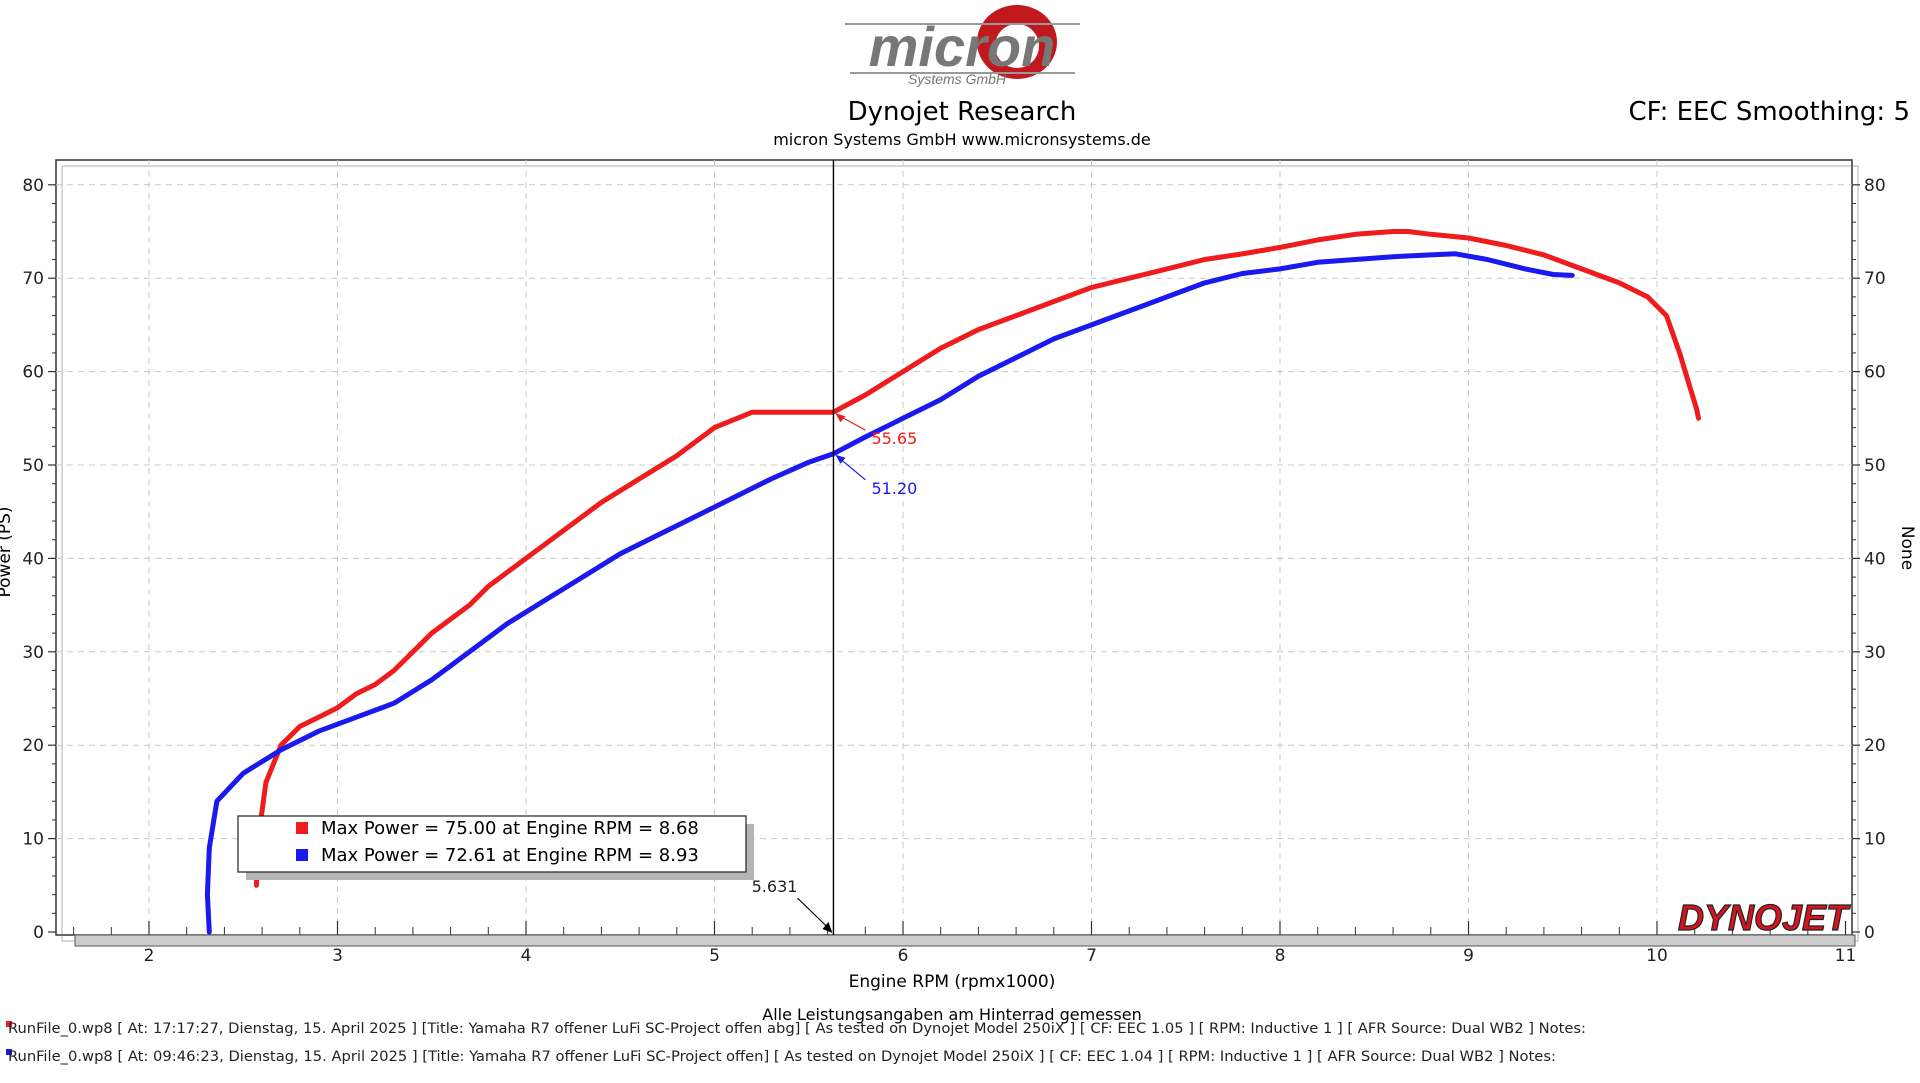 This screenshot has height=1083, width=1920. Describe the element at coordinates (1846, 956) in the screenshot. I see `x-tick-label: 11` at that location.